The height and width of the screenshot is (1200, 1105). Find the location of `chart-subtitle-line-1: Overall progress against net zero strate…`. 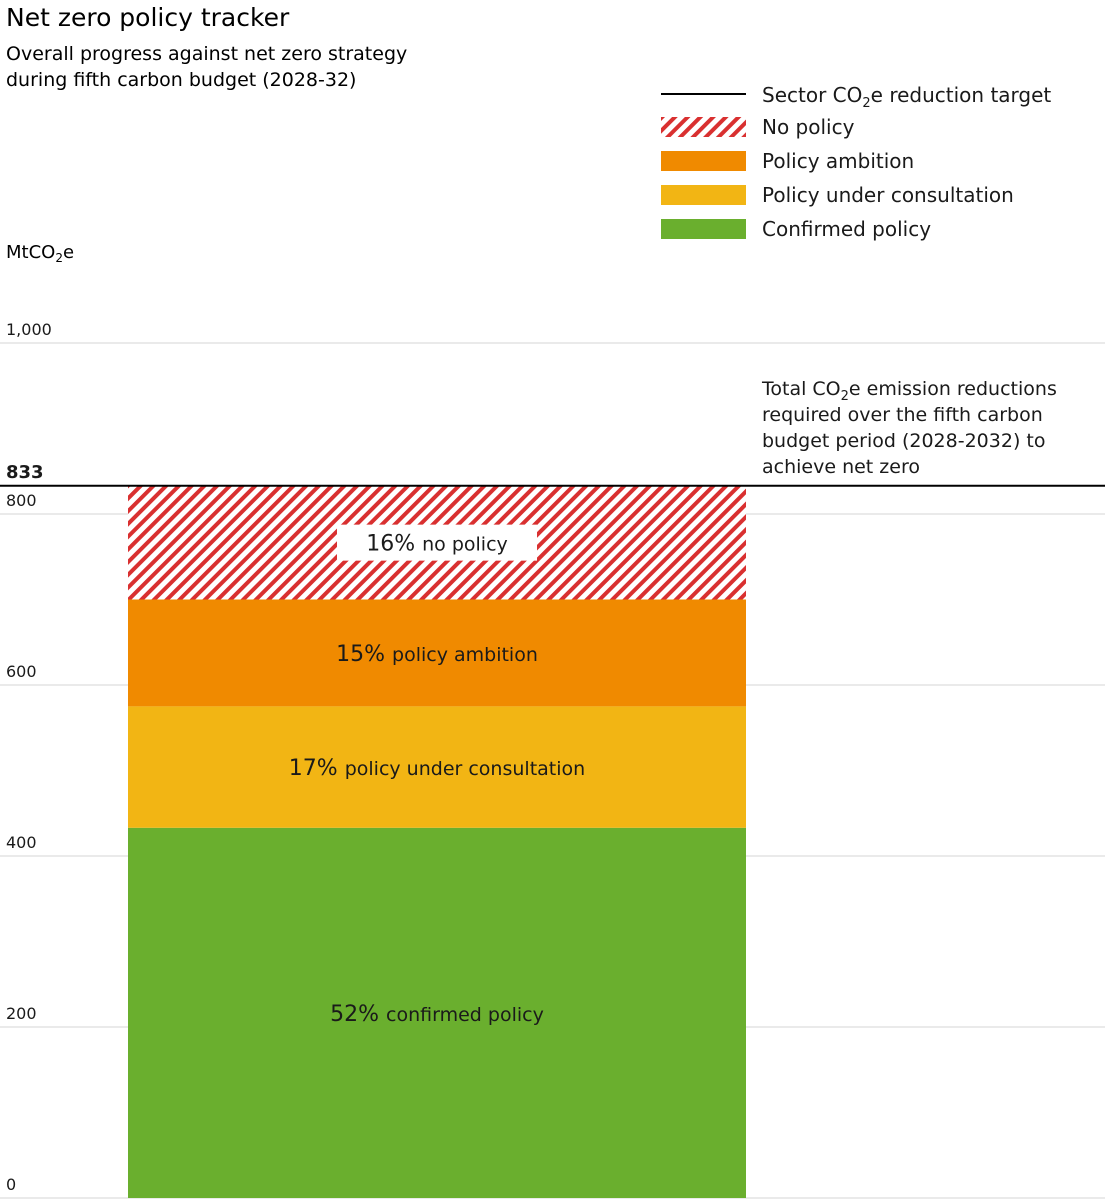

chart-subtitle-line-1: Overall progress against net zero strate… is located at coordinates (206, 54).